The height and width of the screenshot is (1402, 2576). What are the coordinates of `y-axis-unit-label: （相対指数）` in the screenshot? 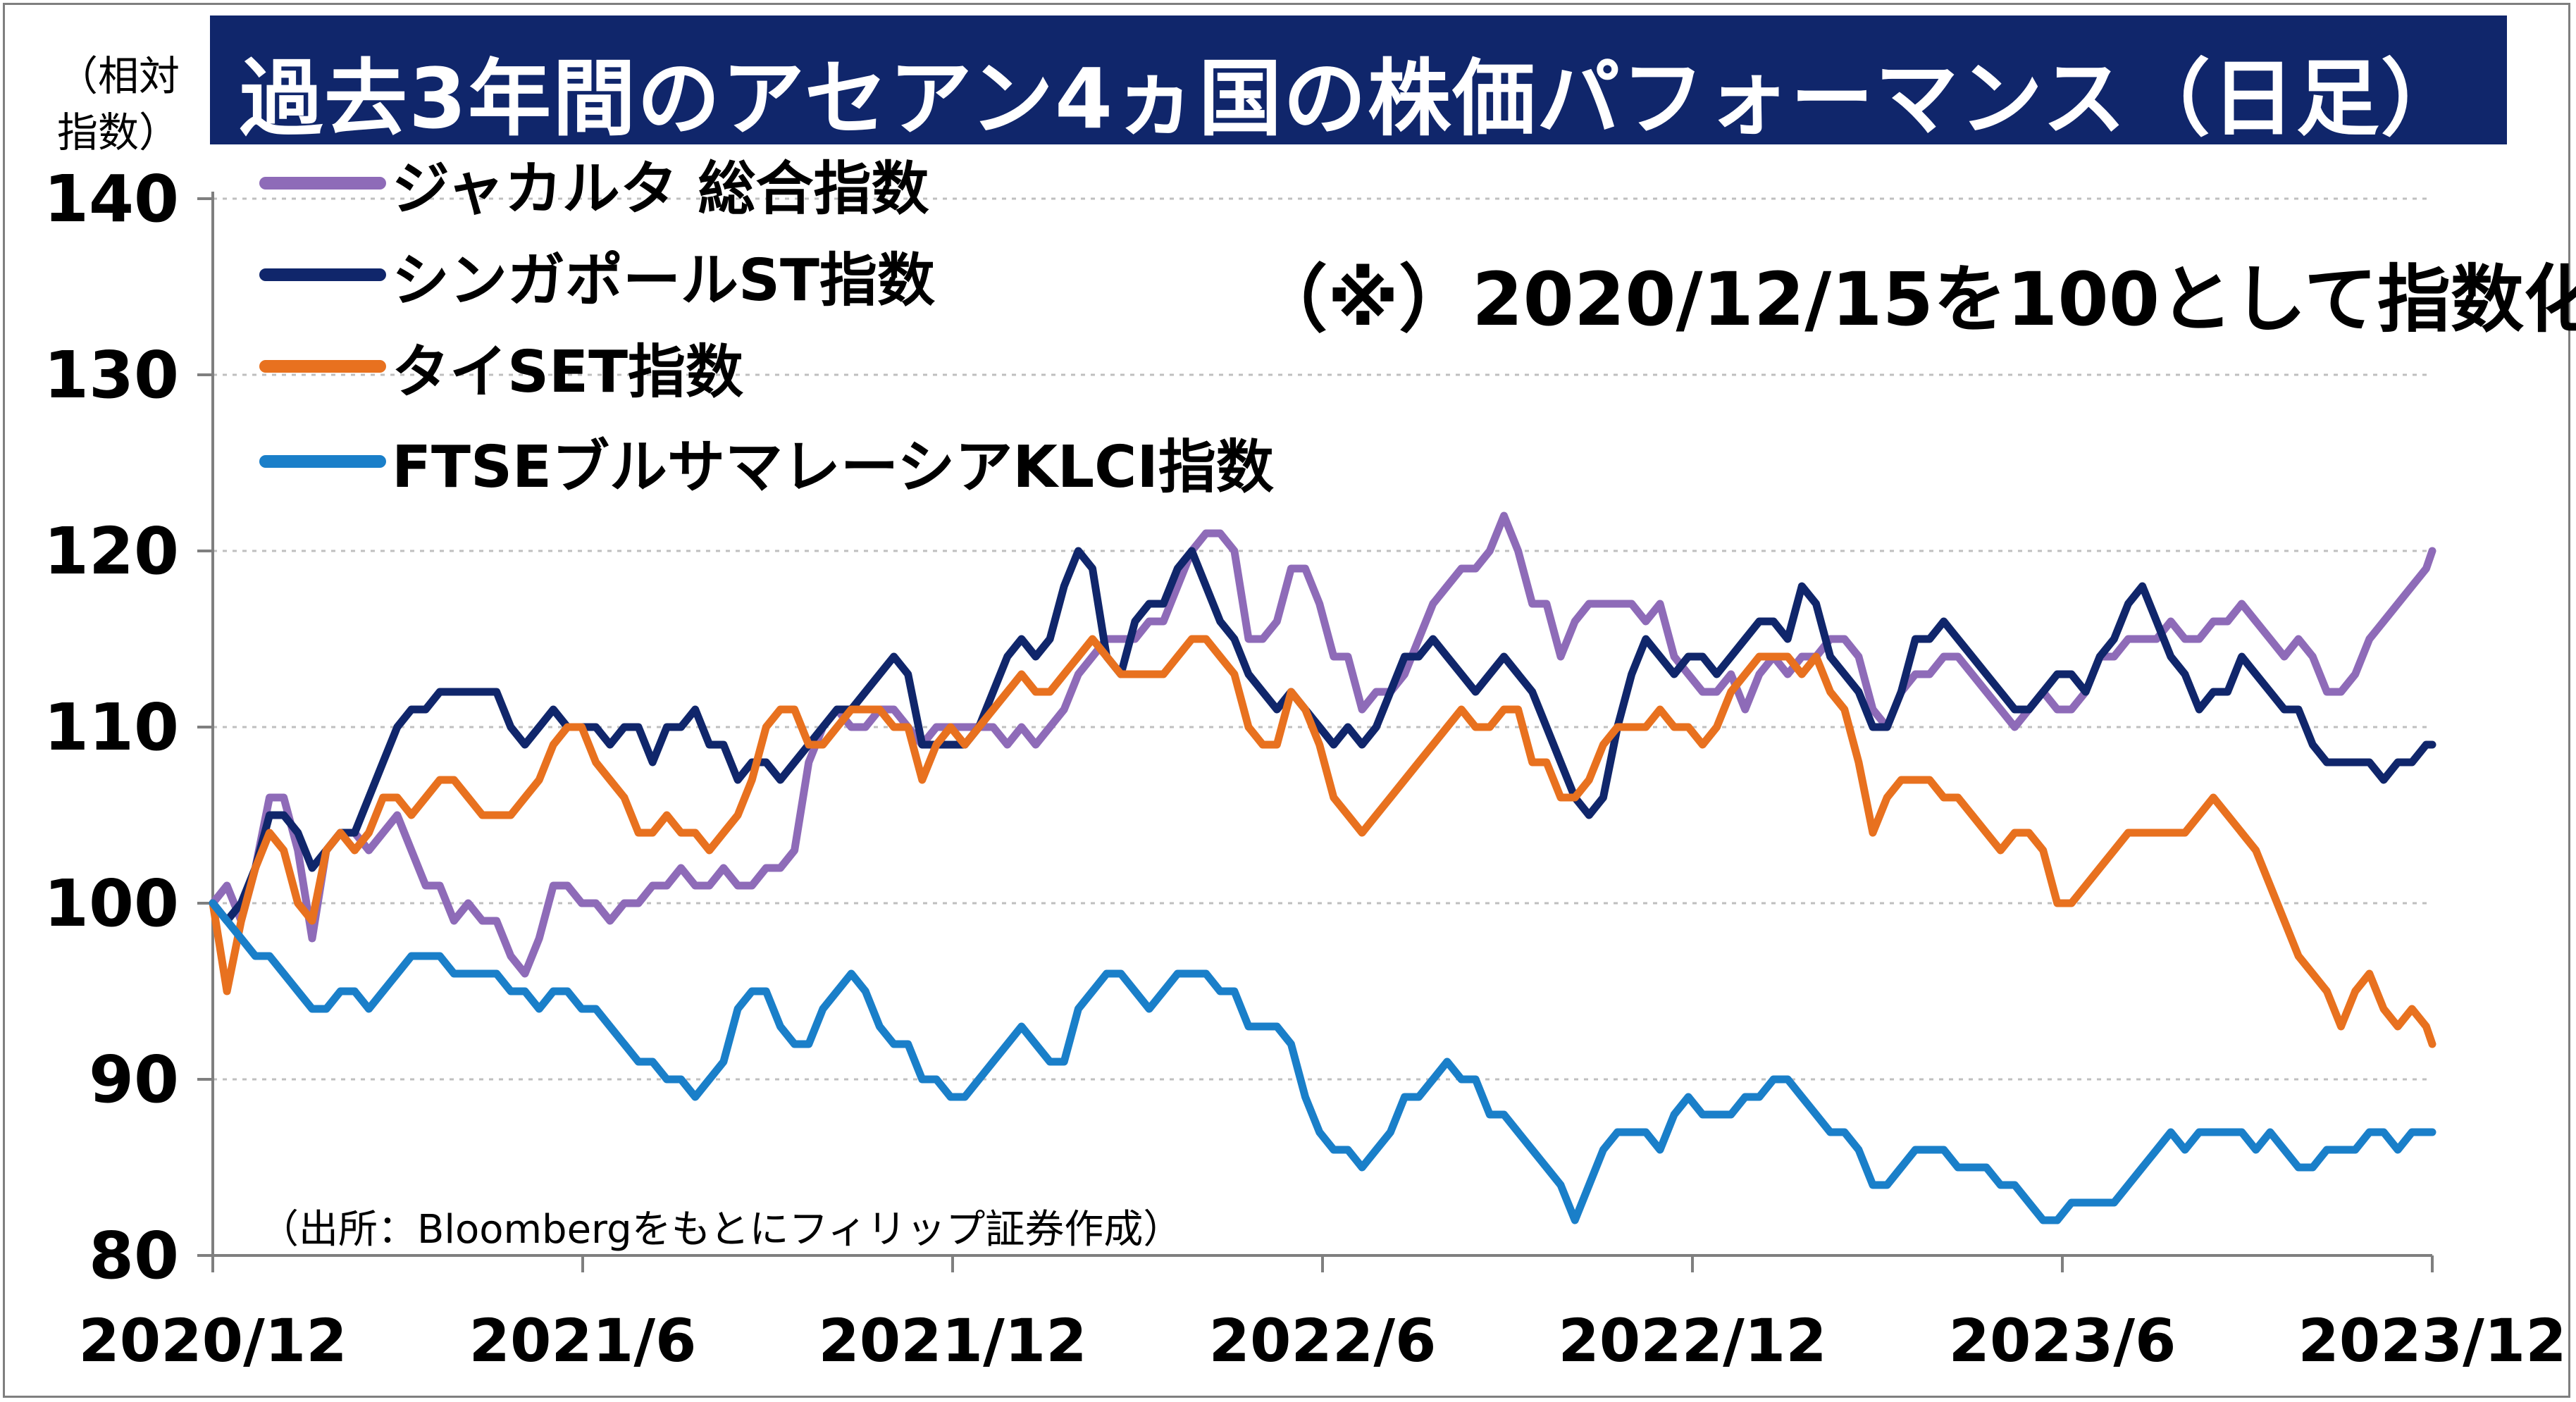 It's located at (118, 104).